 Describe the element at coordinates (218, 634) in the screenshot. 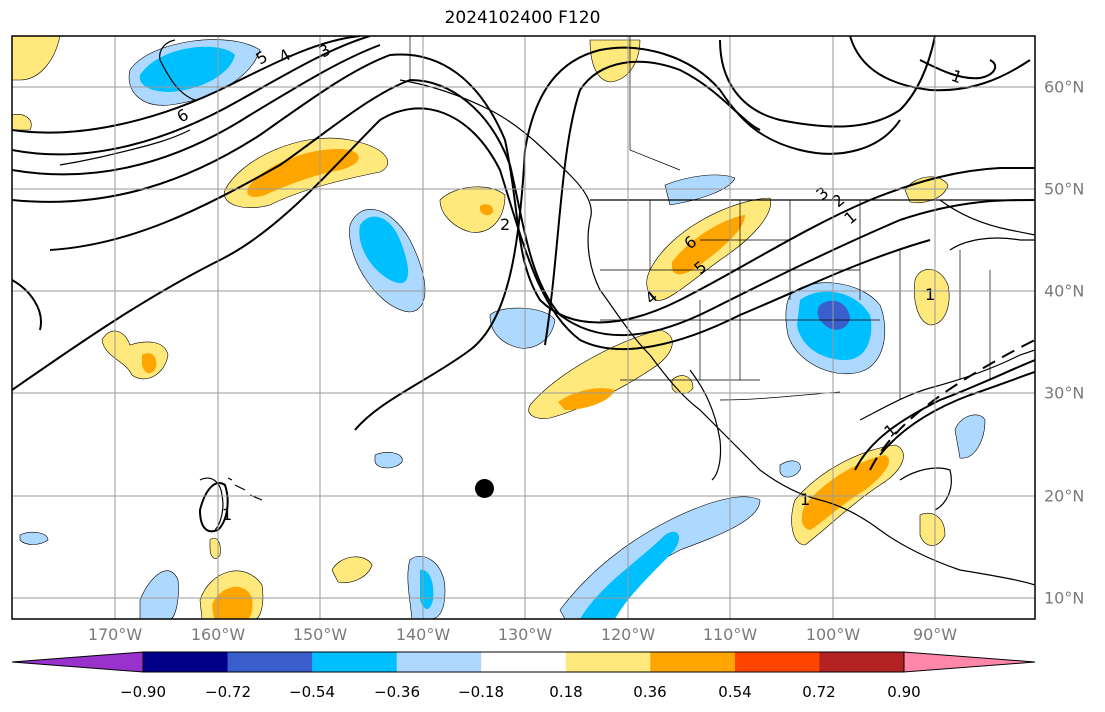

I see `lon-label: 160°W` at that location.